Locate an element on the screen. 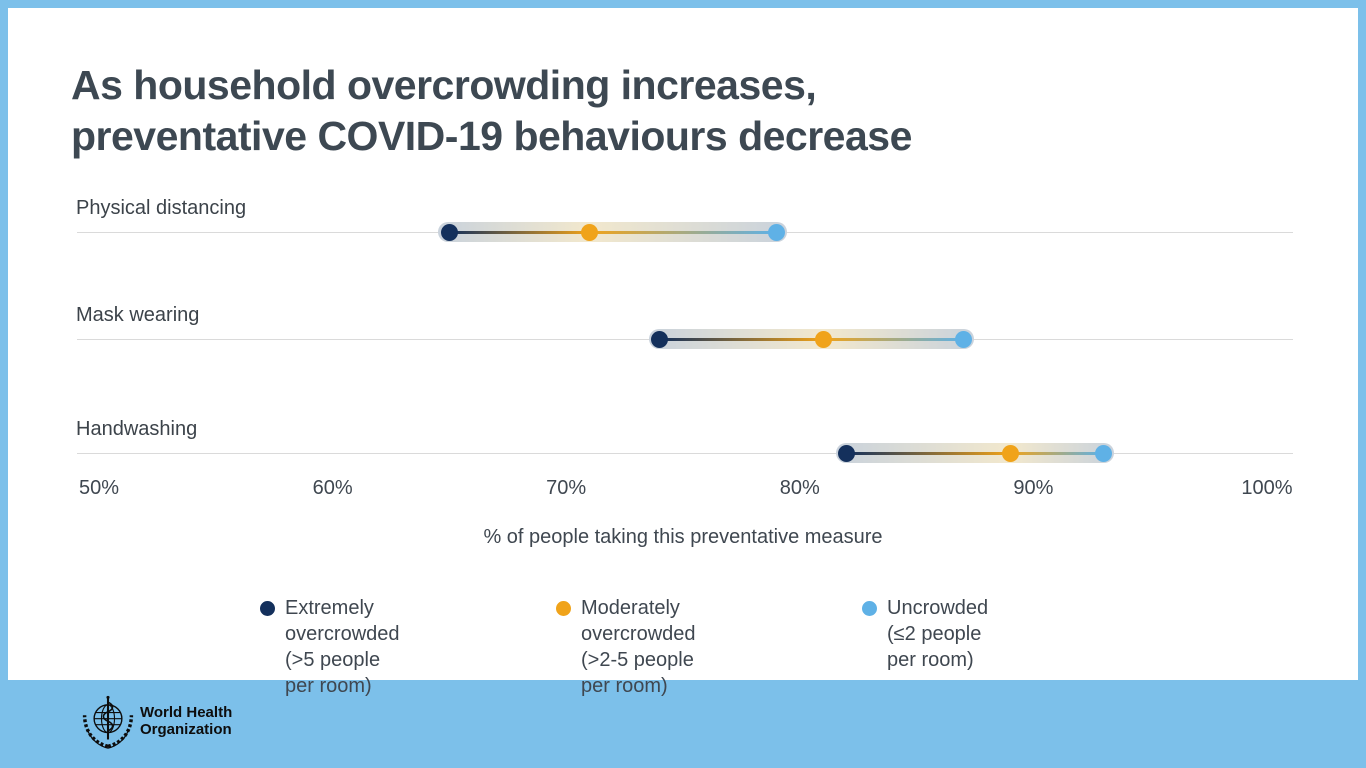  footer: World Health Organization is located at coordinates (683, 724).